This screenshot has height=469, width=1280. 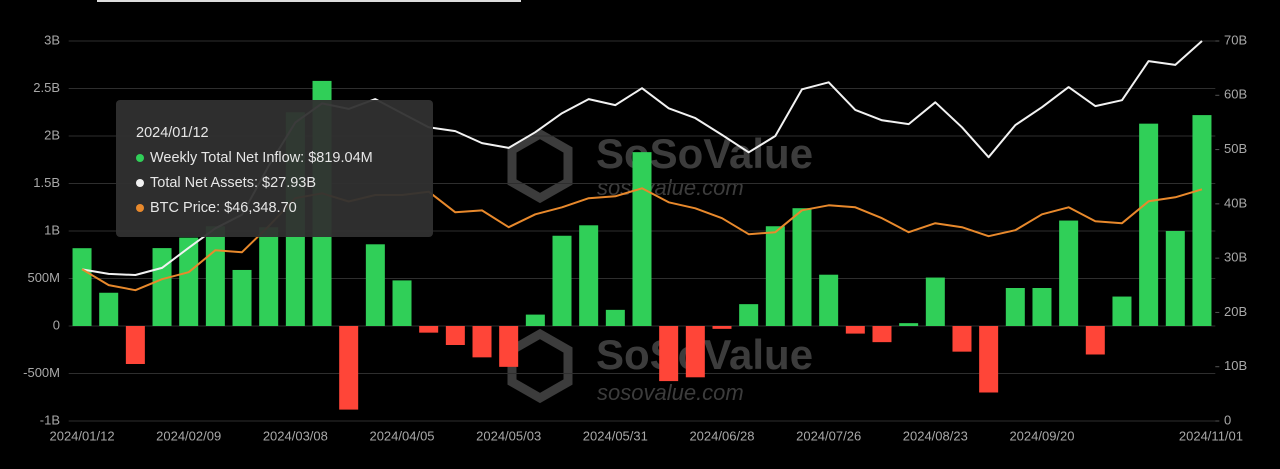 I want to click on y-tick-label: -1B, so click(x=50, y=419).